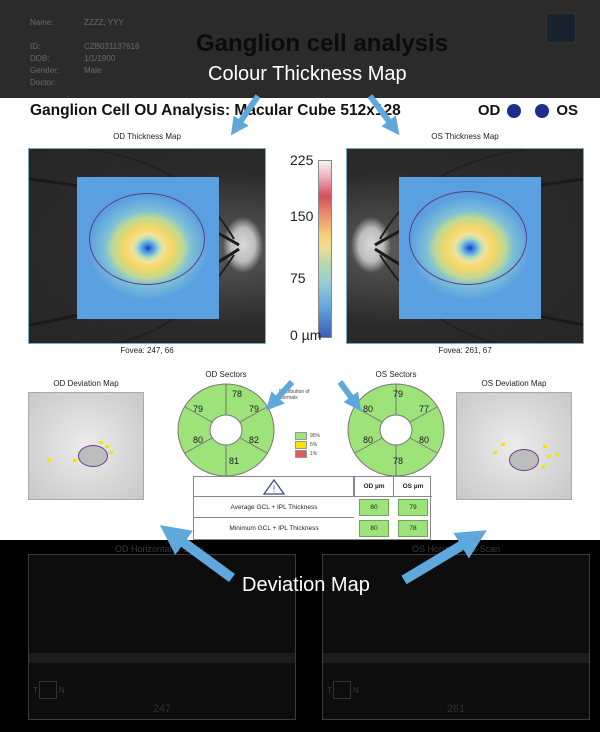  I want to click on arrow-sector-od, so click(280, 395).